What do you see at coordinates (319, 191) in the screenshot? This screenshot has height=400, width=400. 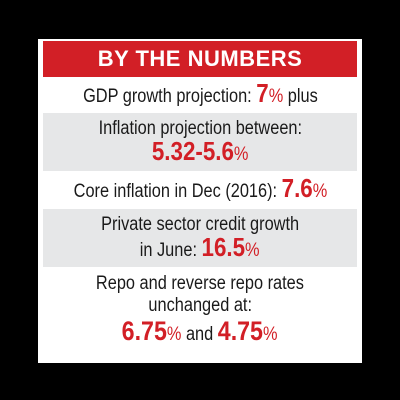 I see `core-inflation-unit: %` at bounding box center [319, 191].